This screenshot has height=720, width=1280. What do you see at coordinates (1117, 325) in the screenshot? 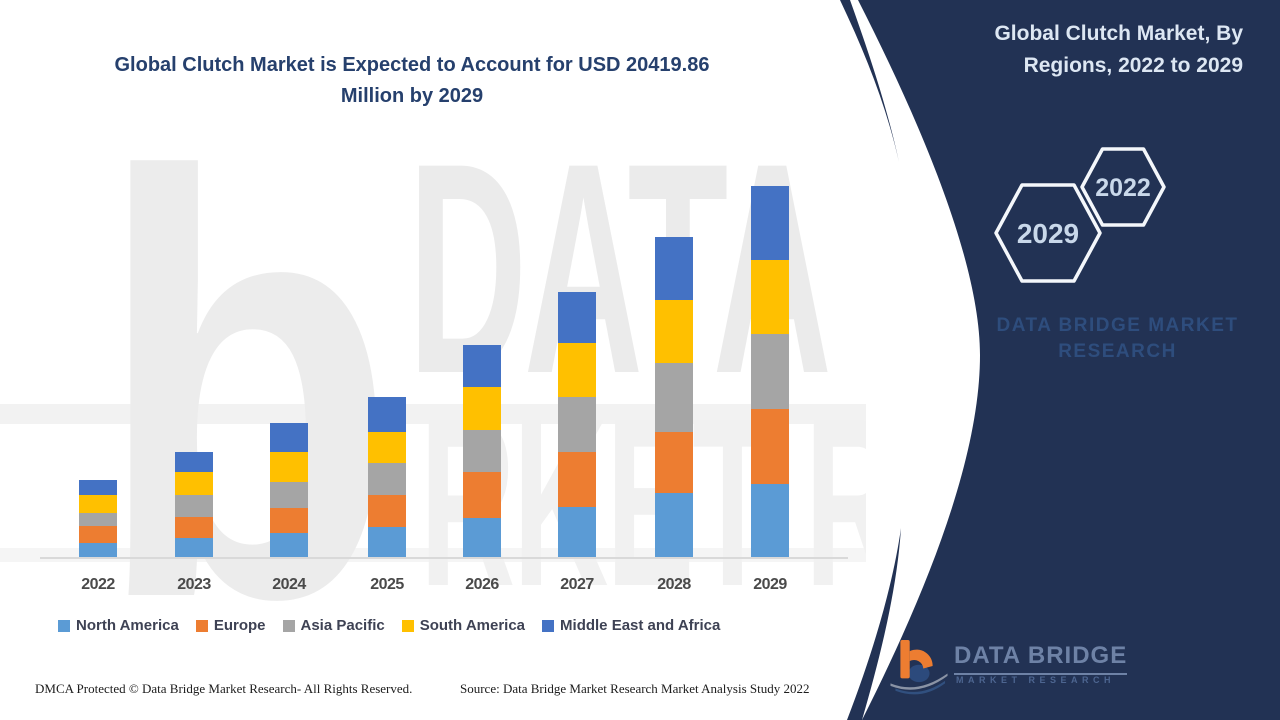
I see `panel-watermark-line1: DATA BRIDGE MARKET` at bounding box center [1117, 325].